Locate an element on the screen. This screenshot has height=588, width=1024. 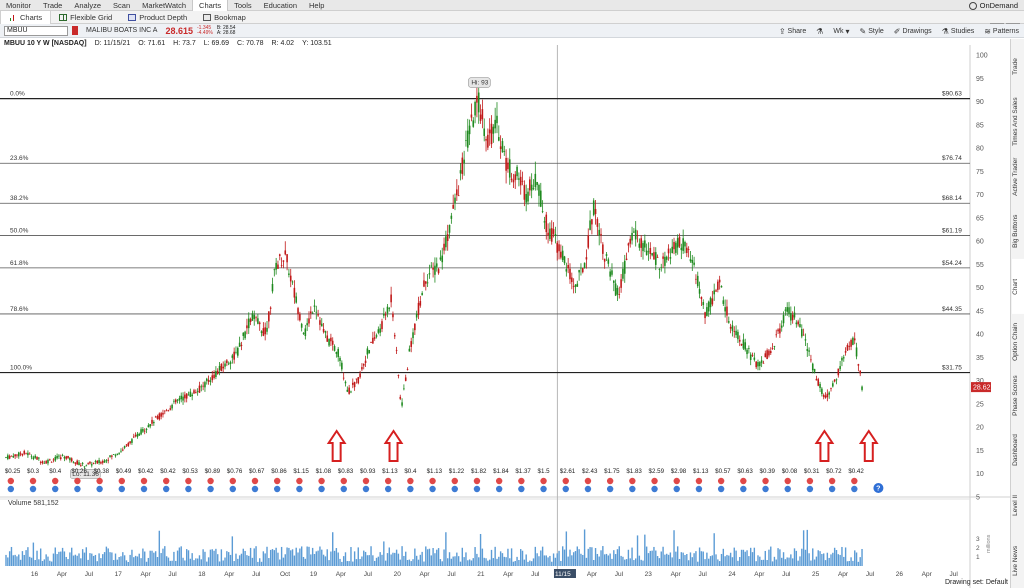
alert-icon is located at coordinates (75, 30).